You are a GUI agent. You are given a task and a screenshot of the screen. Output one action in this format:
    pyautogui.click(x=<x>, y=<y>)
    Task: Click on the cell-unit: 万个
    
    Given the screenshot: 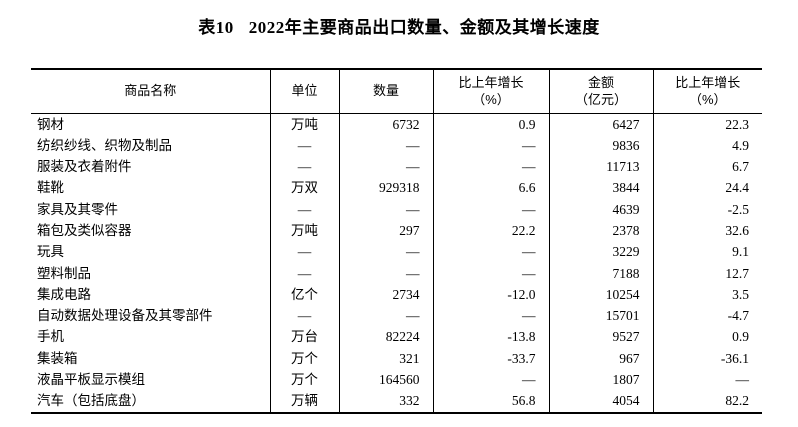 What is the action you would take?
    pyautogui.click(x=304, y=380)
    